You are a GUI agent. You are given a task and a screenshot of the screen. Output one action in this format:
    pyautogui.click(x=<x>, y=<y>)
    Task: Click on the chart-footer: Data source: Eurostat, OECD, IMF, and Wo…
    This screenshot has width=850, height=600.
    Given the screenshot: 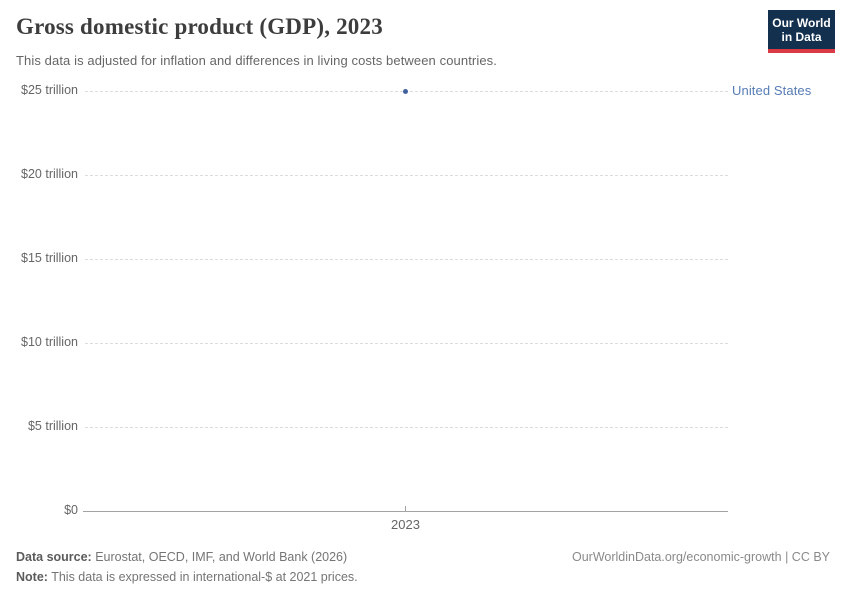 What is the action you would take?
    pyautogui.click(x=423, y=567)
    